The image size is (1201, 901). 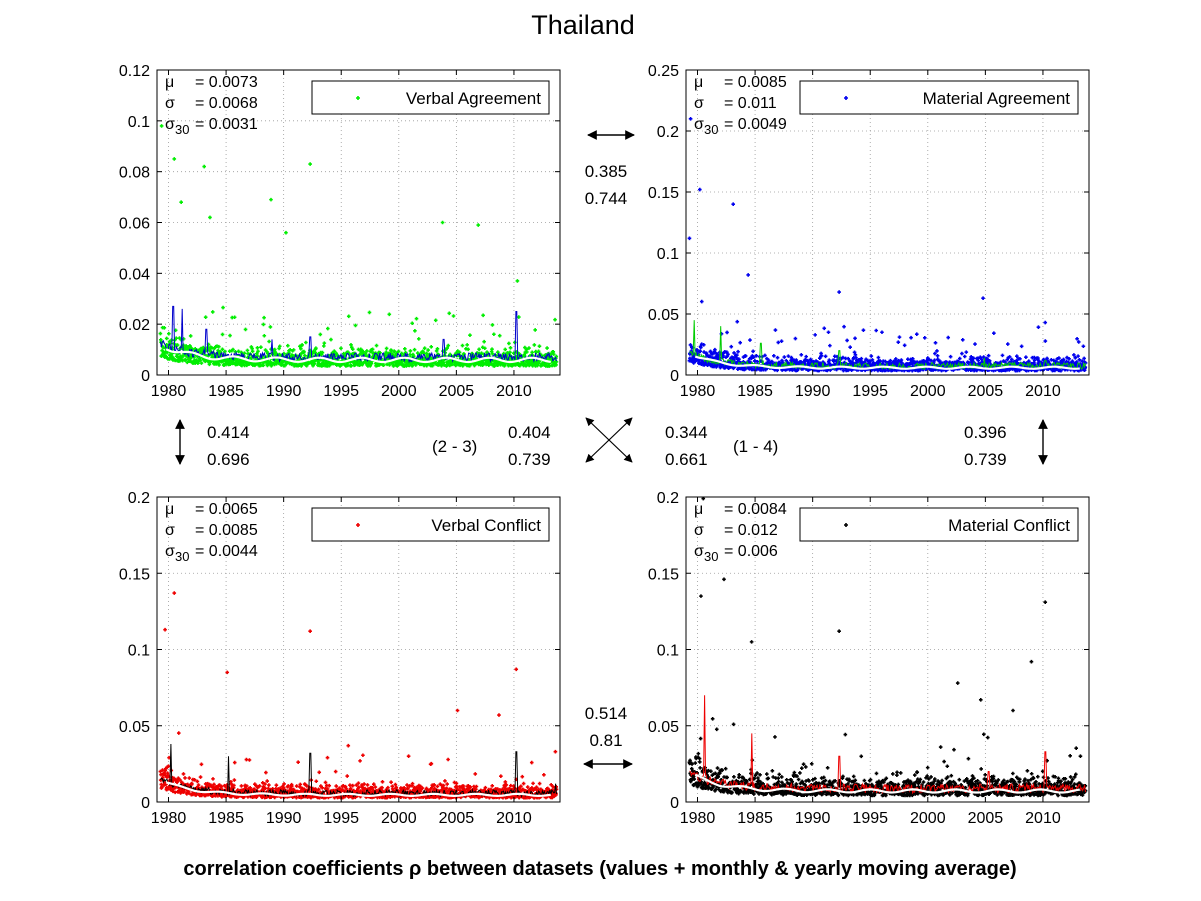 What do you see at coordinates (284, 818) in the screenshot?
I see `x-tick-label: 1990` at bounding box center [284, 818].